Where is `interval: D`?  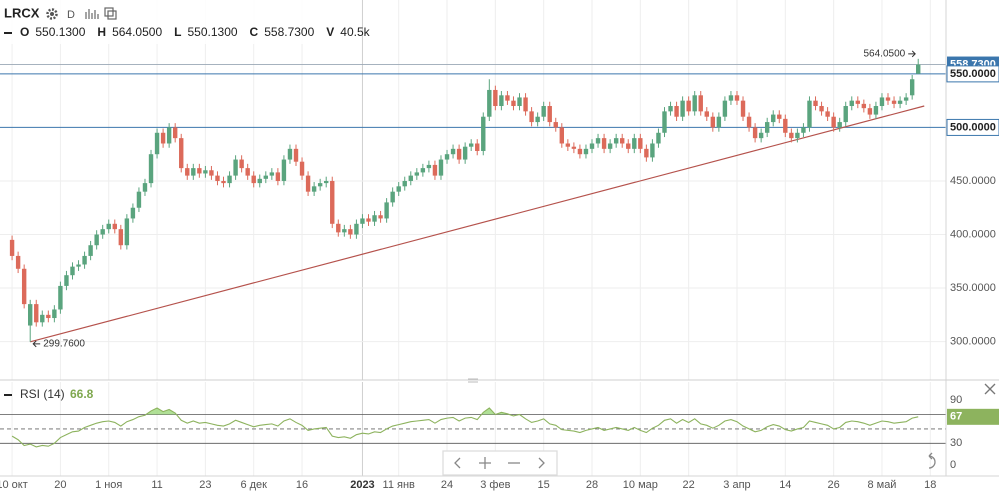 interval: D is located at coordinates (71, 15).